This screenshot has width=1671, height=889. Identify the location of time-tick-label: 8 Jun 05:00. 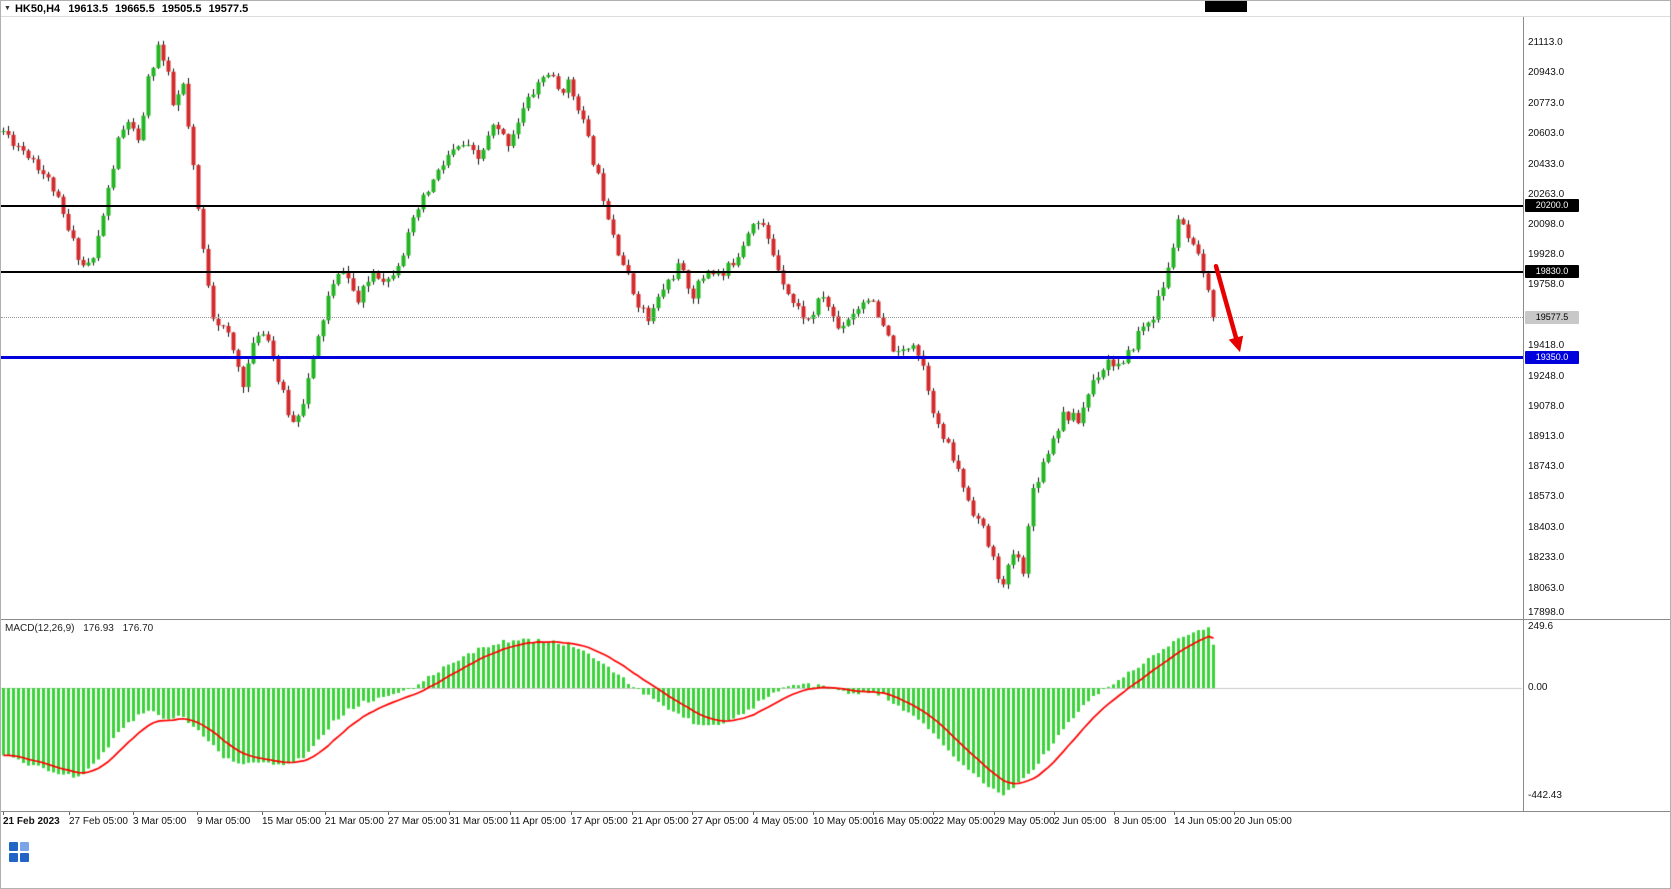
(1140, 821).